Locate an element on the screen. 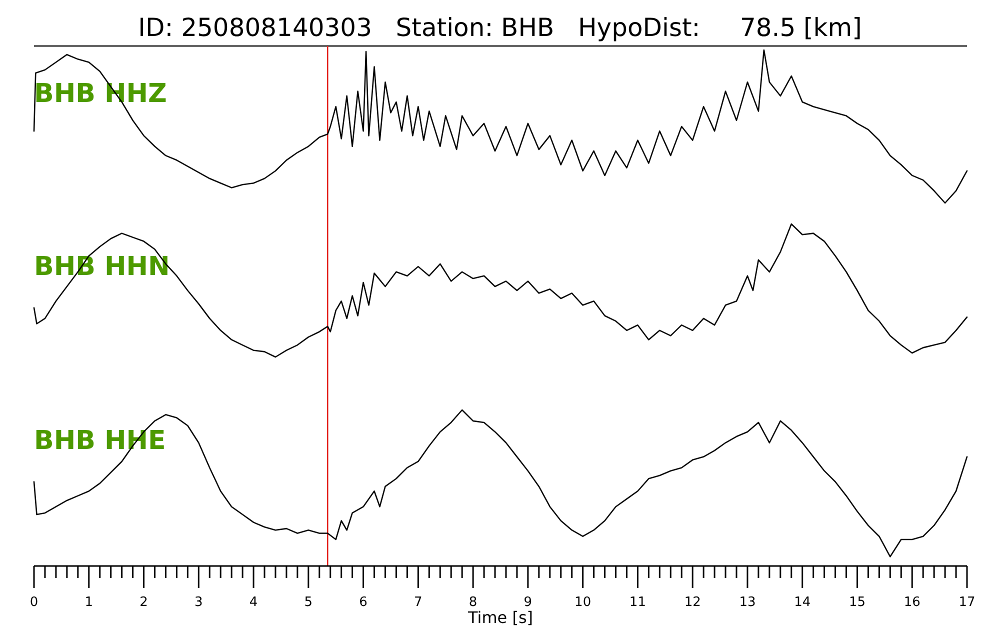 This screenshot has width=1000, height=640. chart-title: ID: 250808140303 Station: BHB HypoDist: 78.5 [km] is located at coordinates (500, 27).